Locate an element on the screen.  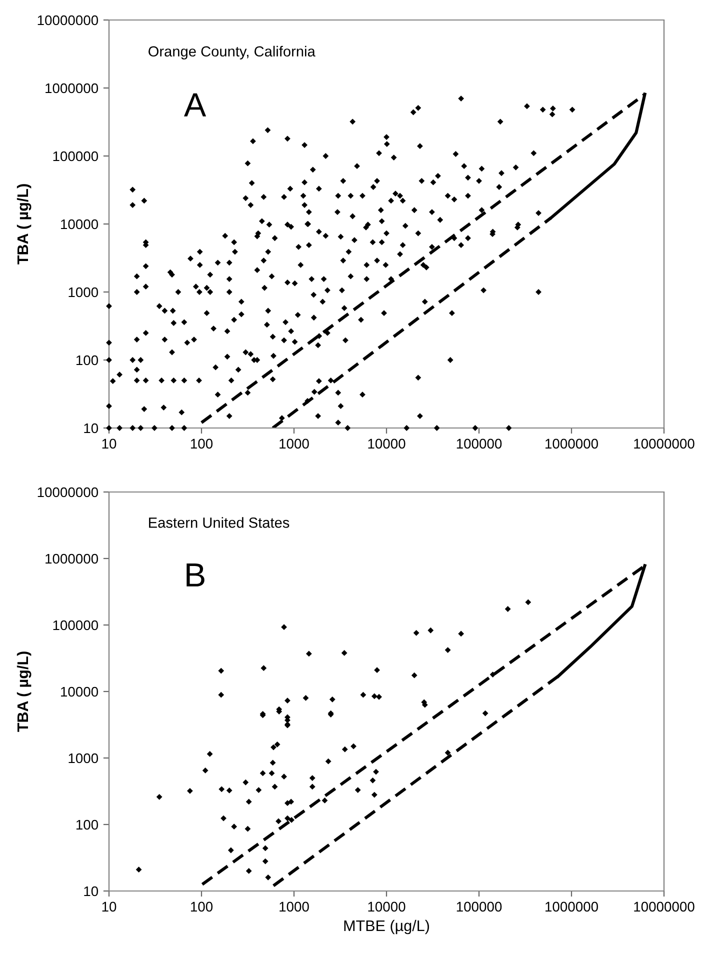
annotation: B is located at coordinates (195, 574).